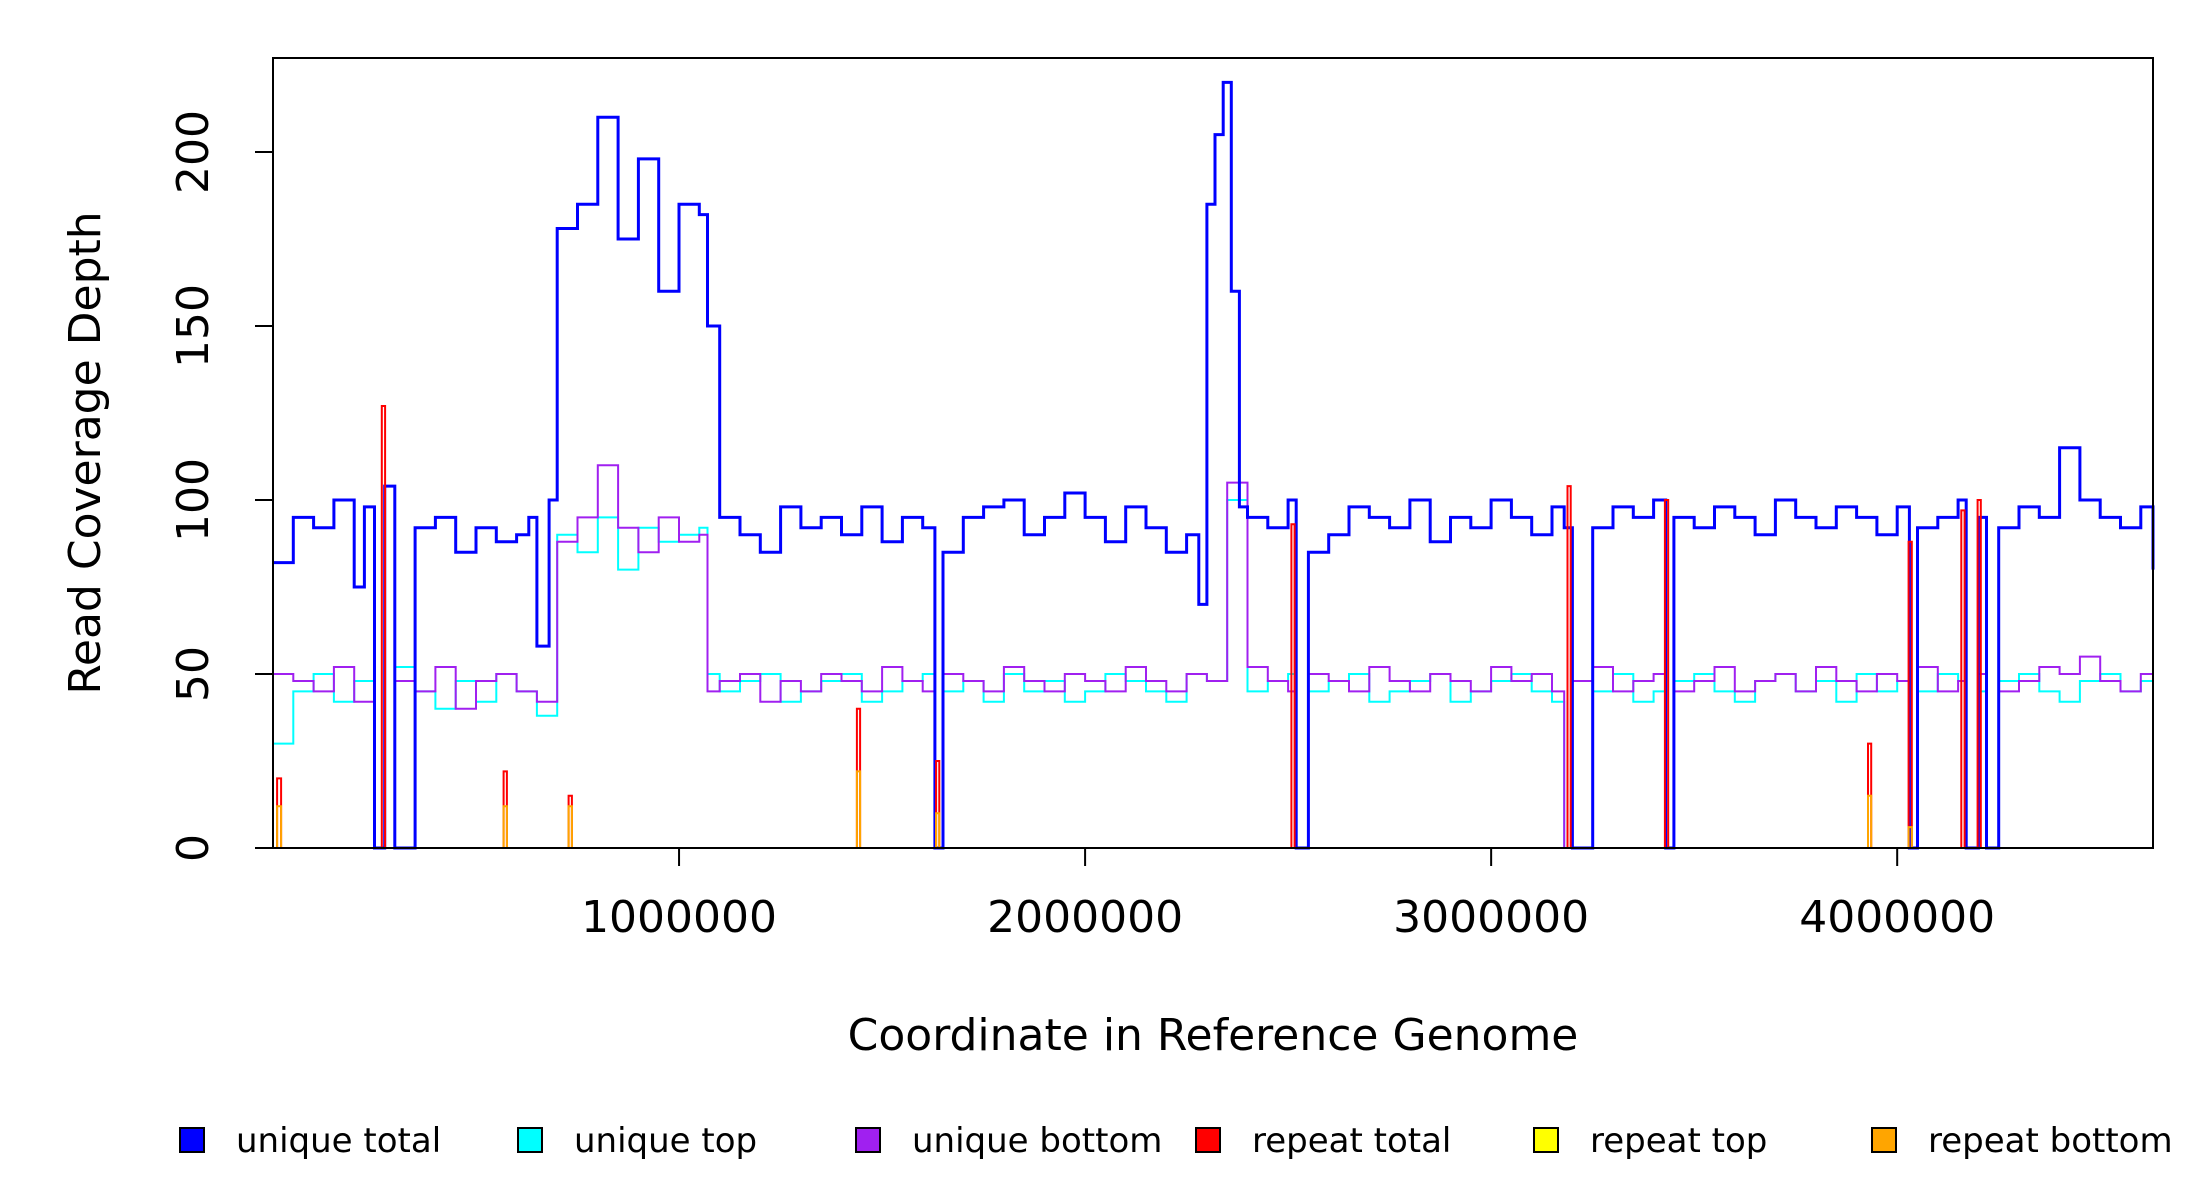 The height and width of the screenshot is (1200, 2200). What do you see at coordinates (1288, 895) in the screenshot?
I see `x-axis: 1000000 2000000 3000000 4000000` at bounding box center [1288, 895].